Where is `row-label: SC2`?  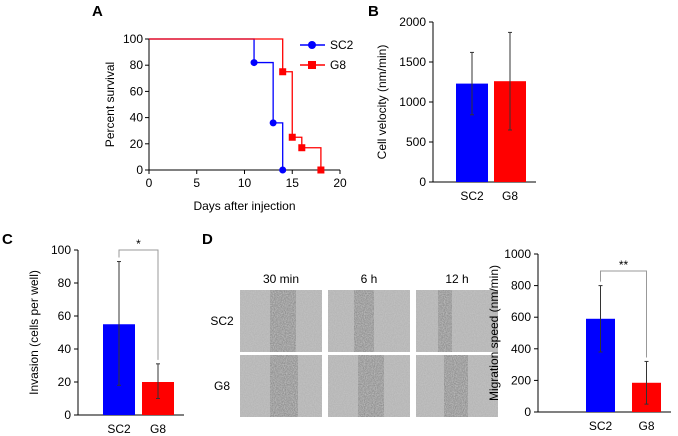
row-label: SC2 is located at coordinates (222, 321).